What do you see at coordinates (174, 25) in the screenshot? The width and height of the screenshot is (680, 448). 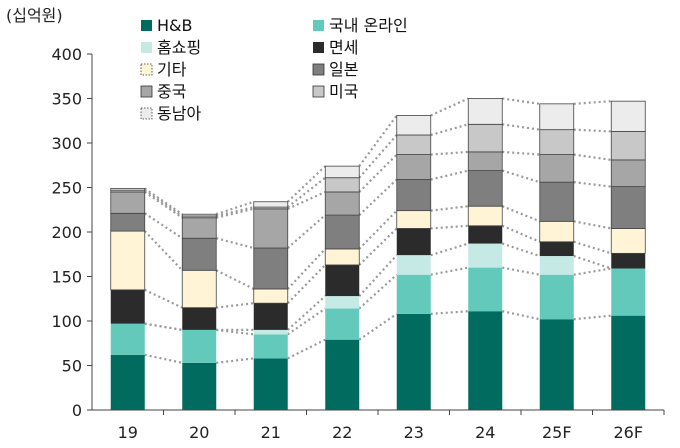 I see `legend-label: H&B` at bounding box center [174, 25].